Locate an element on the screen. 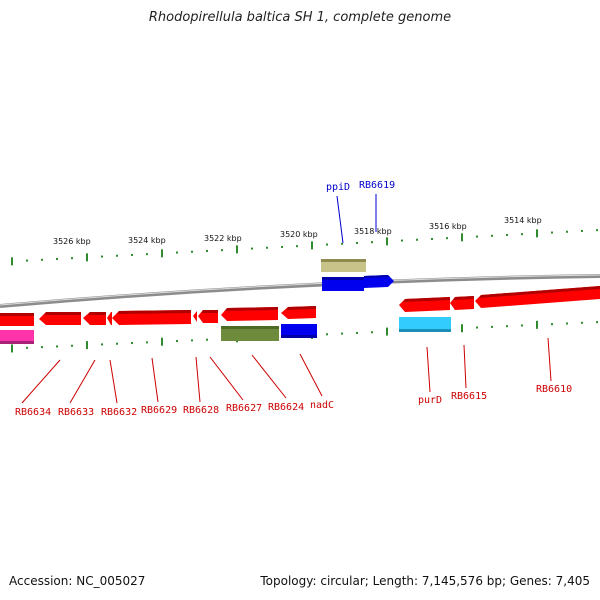 The width and height of the screenshot is (600, 600). feature-blue-nadc is located at coordinates (299, 331).